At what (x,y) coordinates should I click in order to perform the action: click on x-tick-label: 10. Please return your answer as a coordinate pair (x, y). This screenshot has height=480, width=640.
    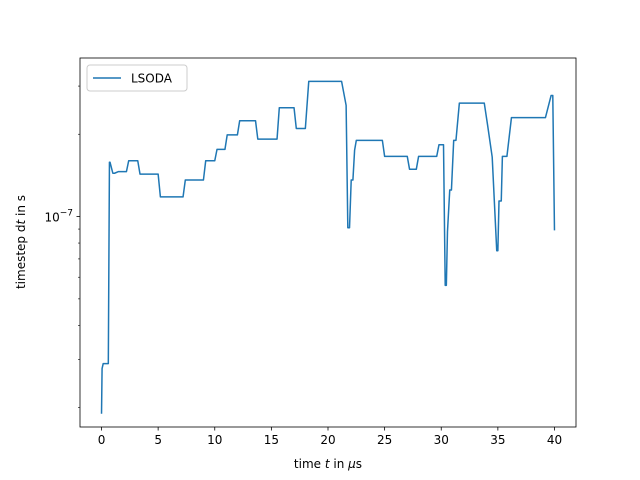
    Looking at the image, I should click on (214, 440).